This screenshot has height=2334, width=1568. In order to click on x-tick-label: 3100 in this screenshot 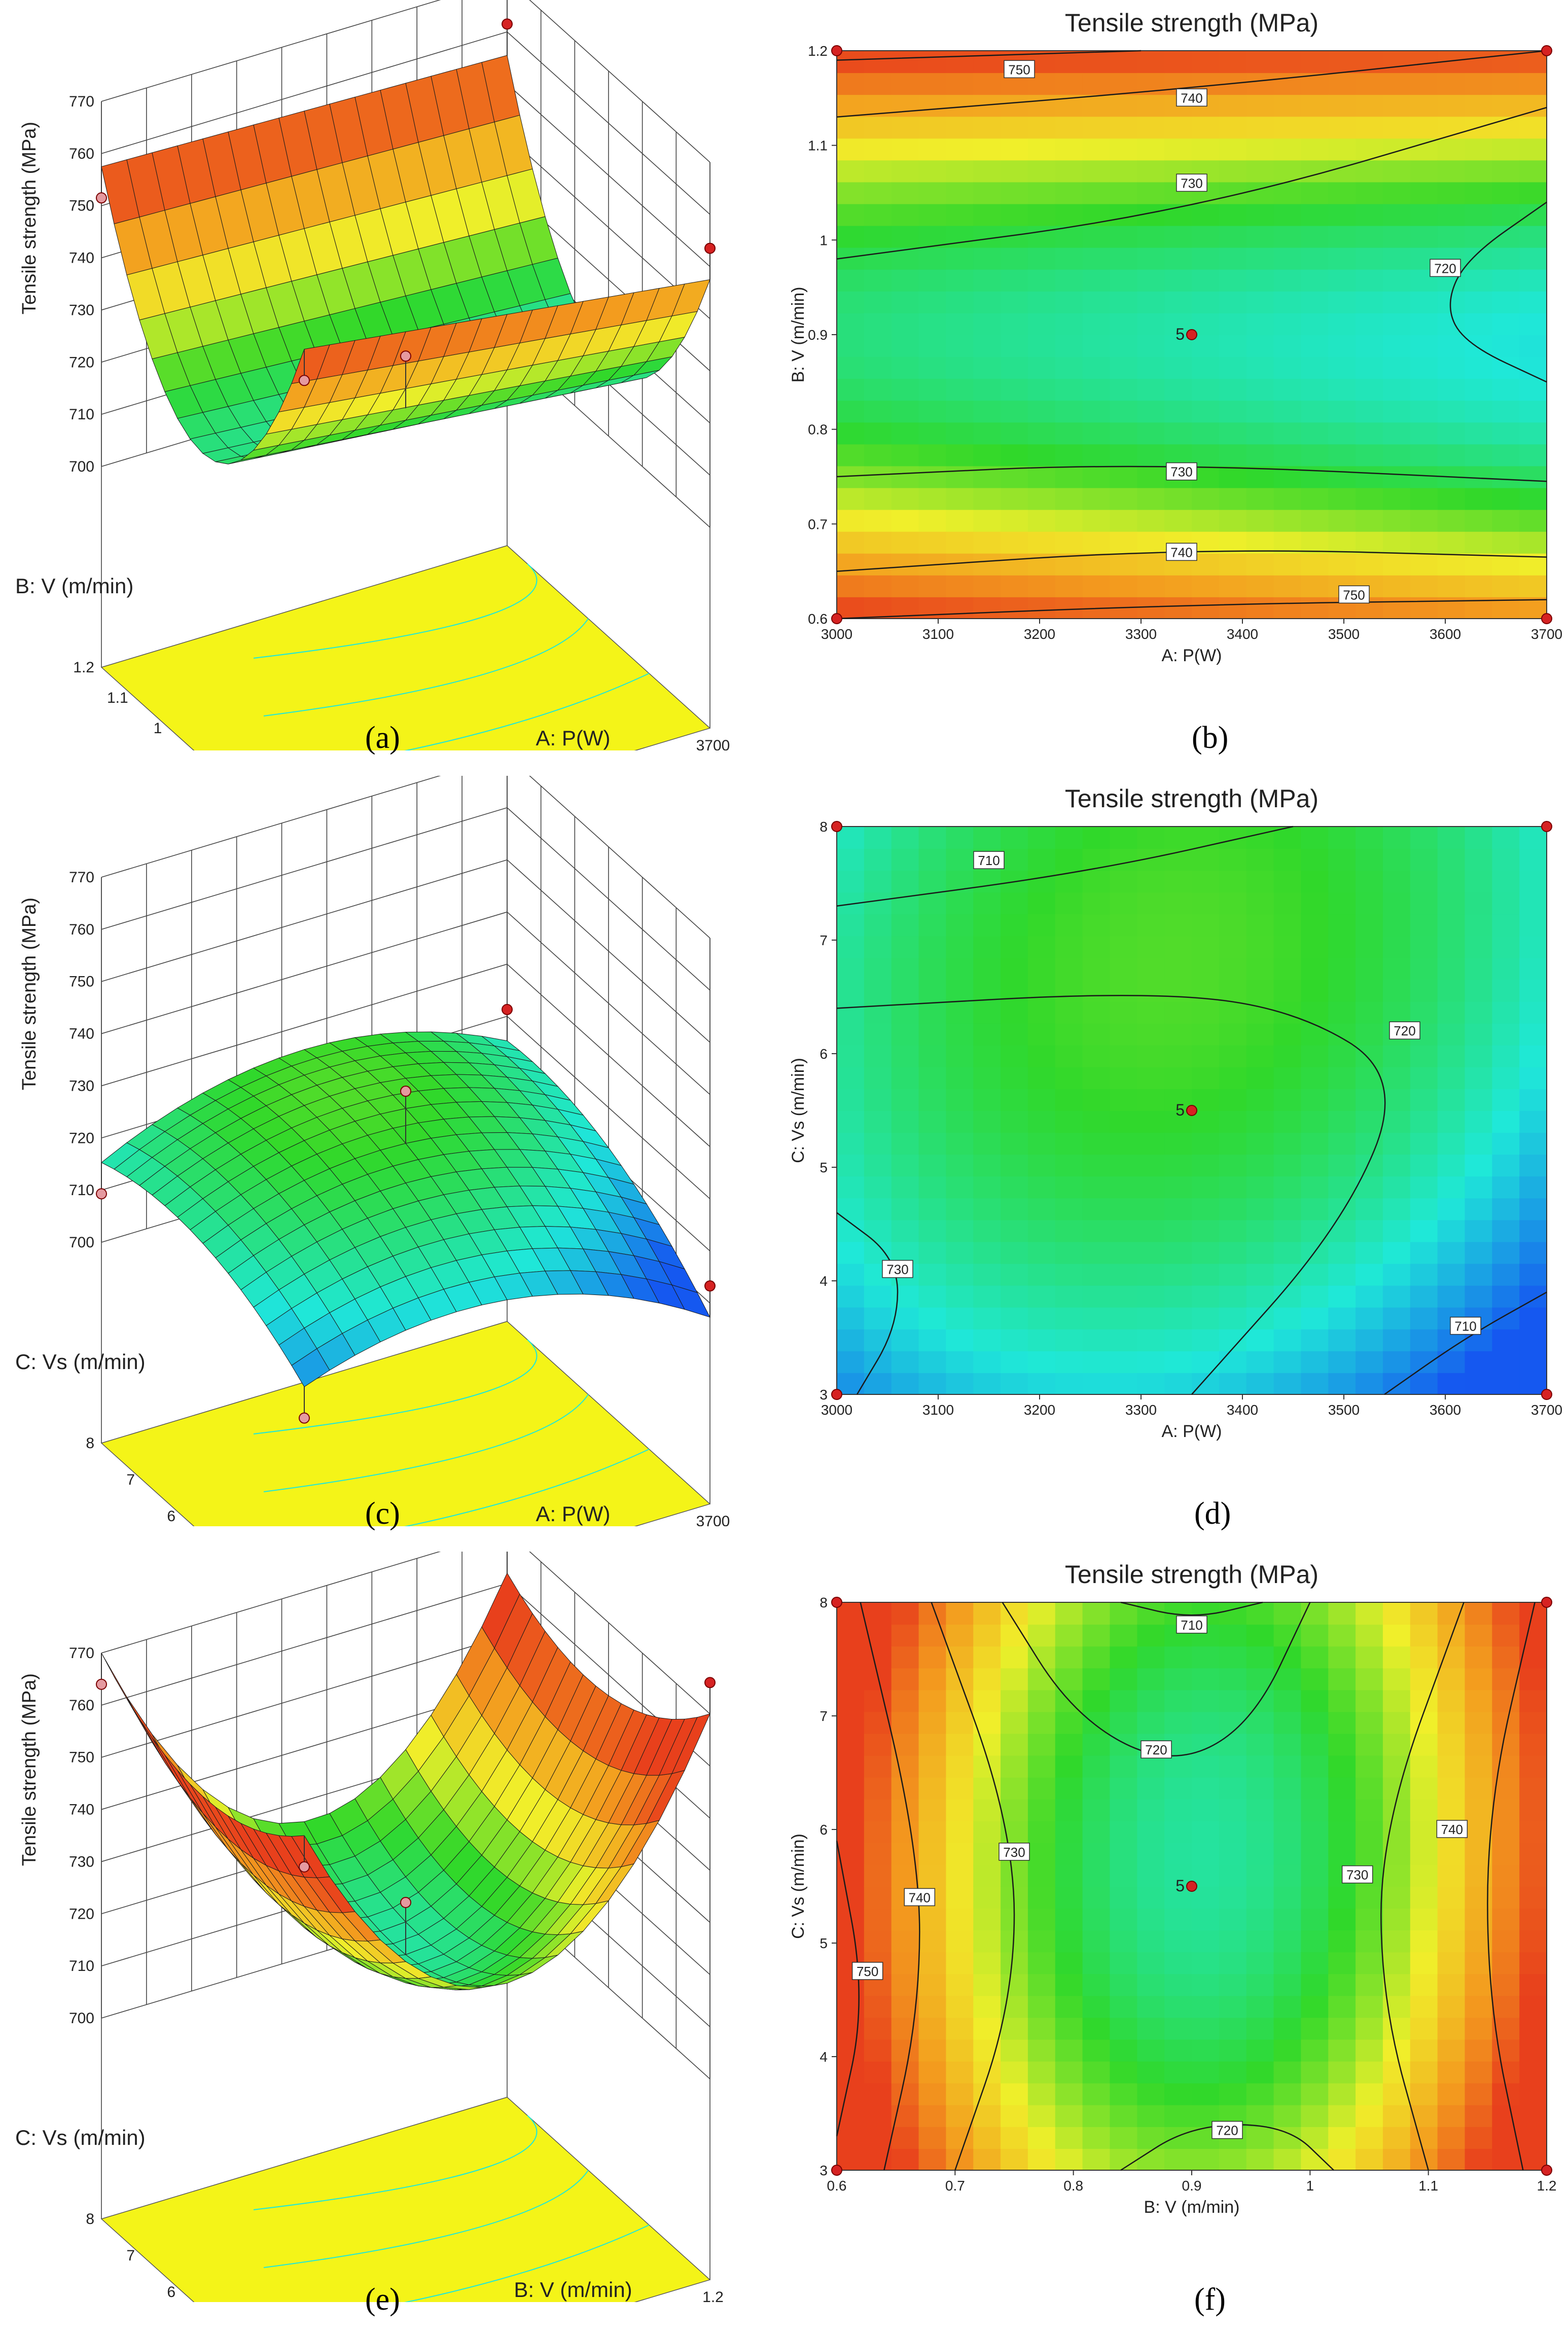, I will do `click(938, 634)`.